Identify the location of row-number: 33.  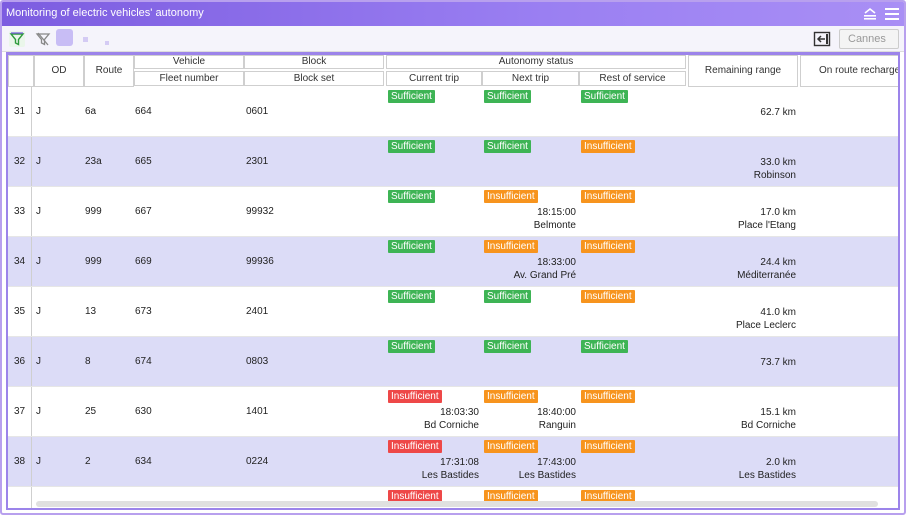
(20, 211).